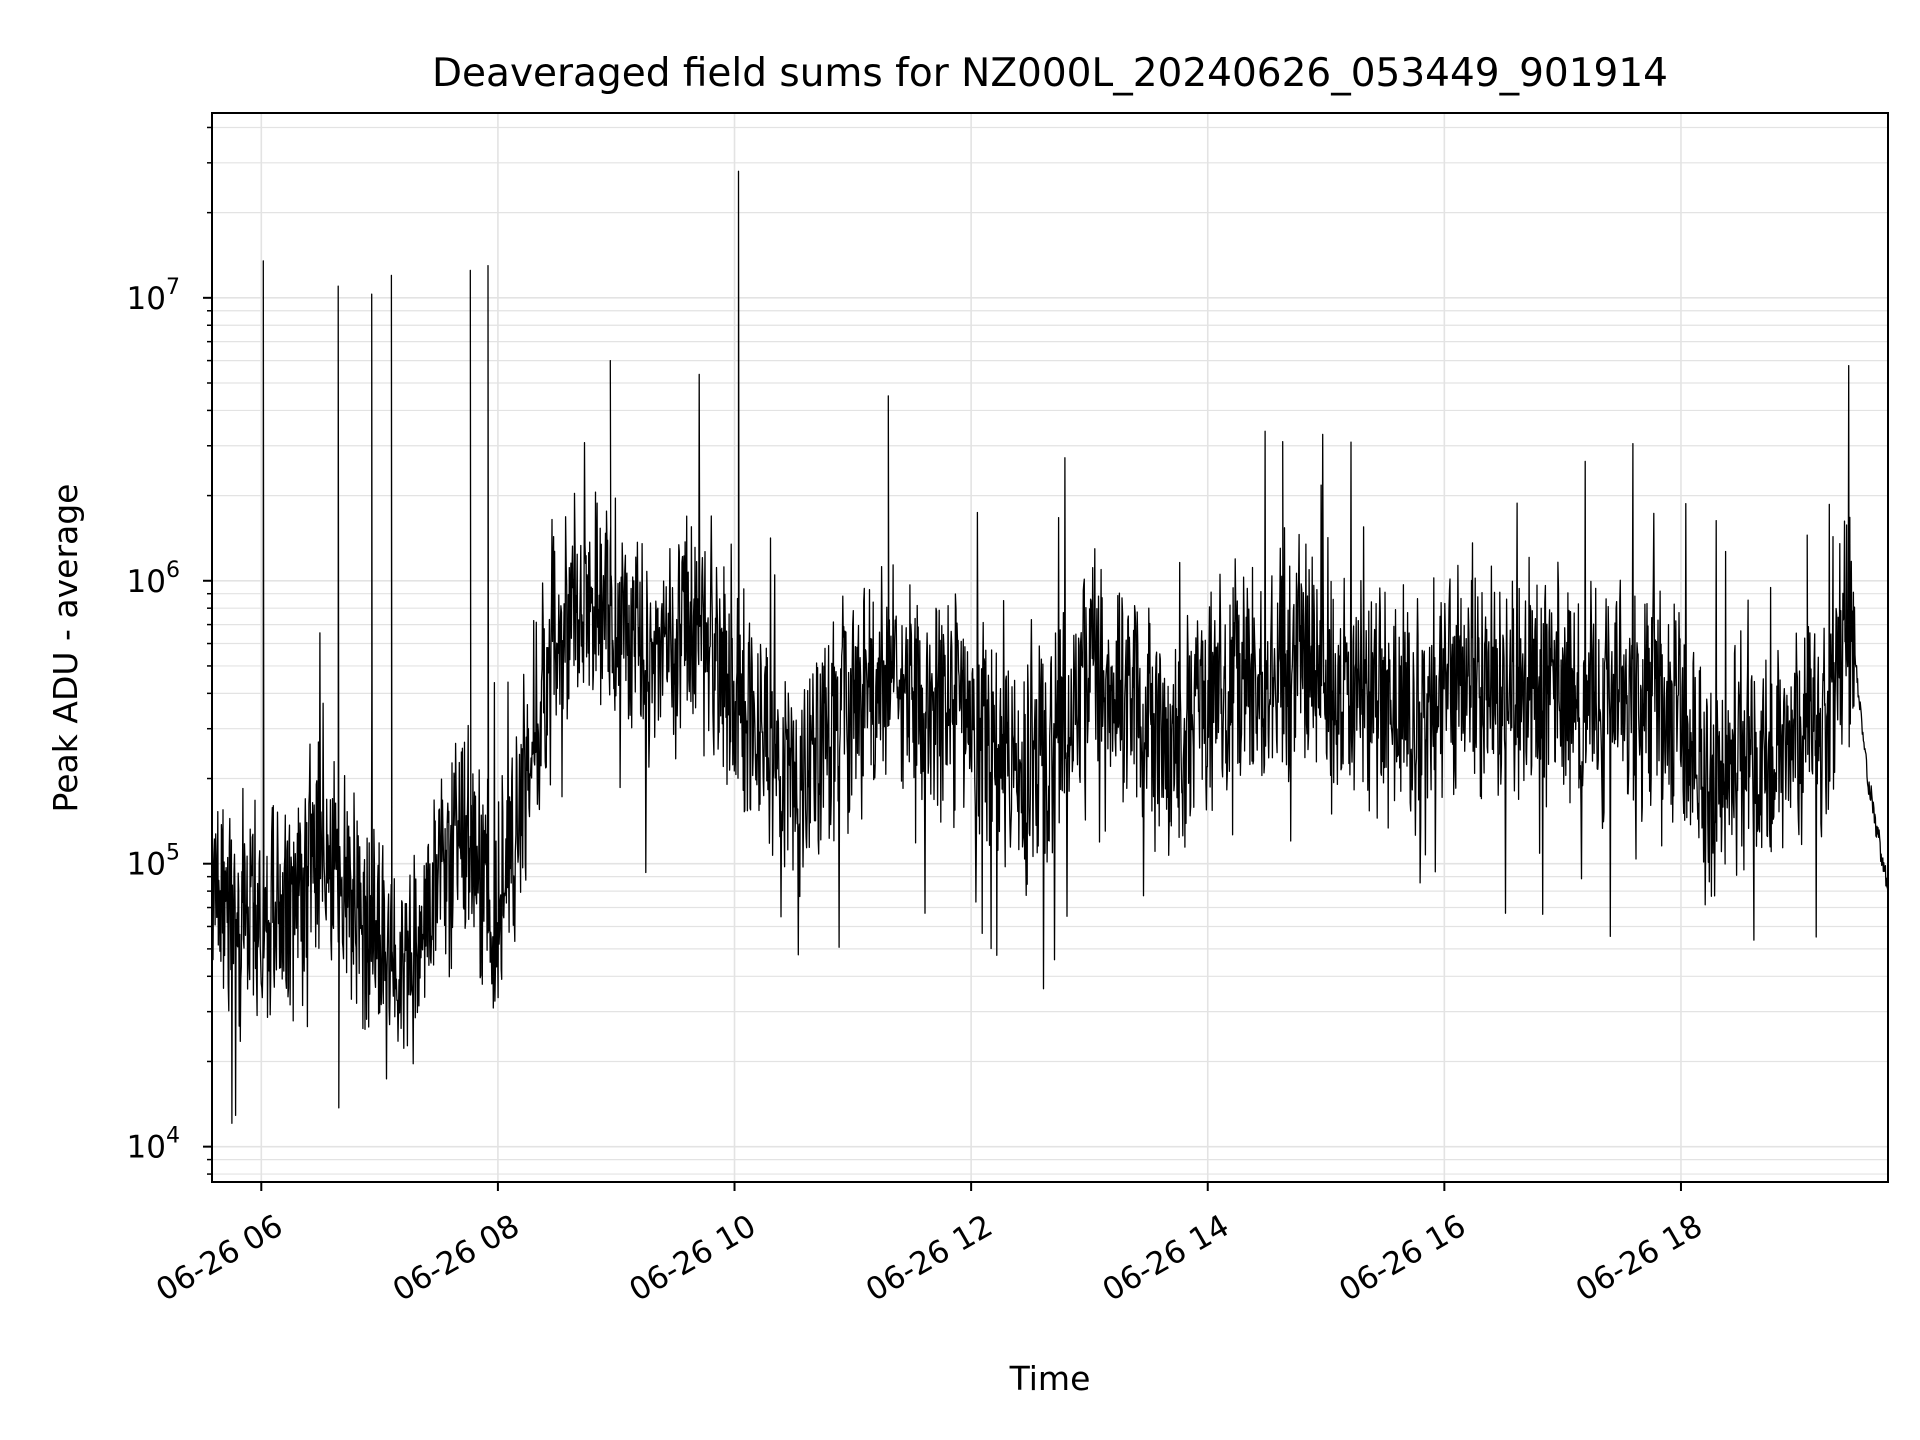 The height and width of the screenshot is (1440, 1920). Describe the element at coordinates (153, 296) in the screenshot. I see `y-tick-label: 10⁷` at that location.